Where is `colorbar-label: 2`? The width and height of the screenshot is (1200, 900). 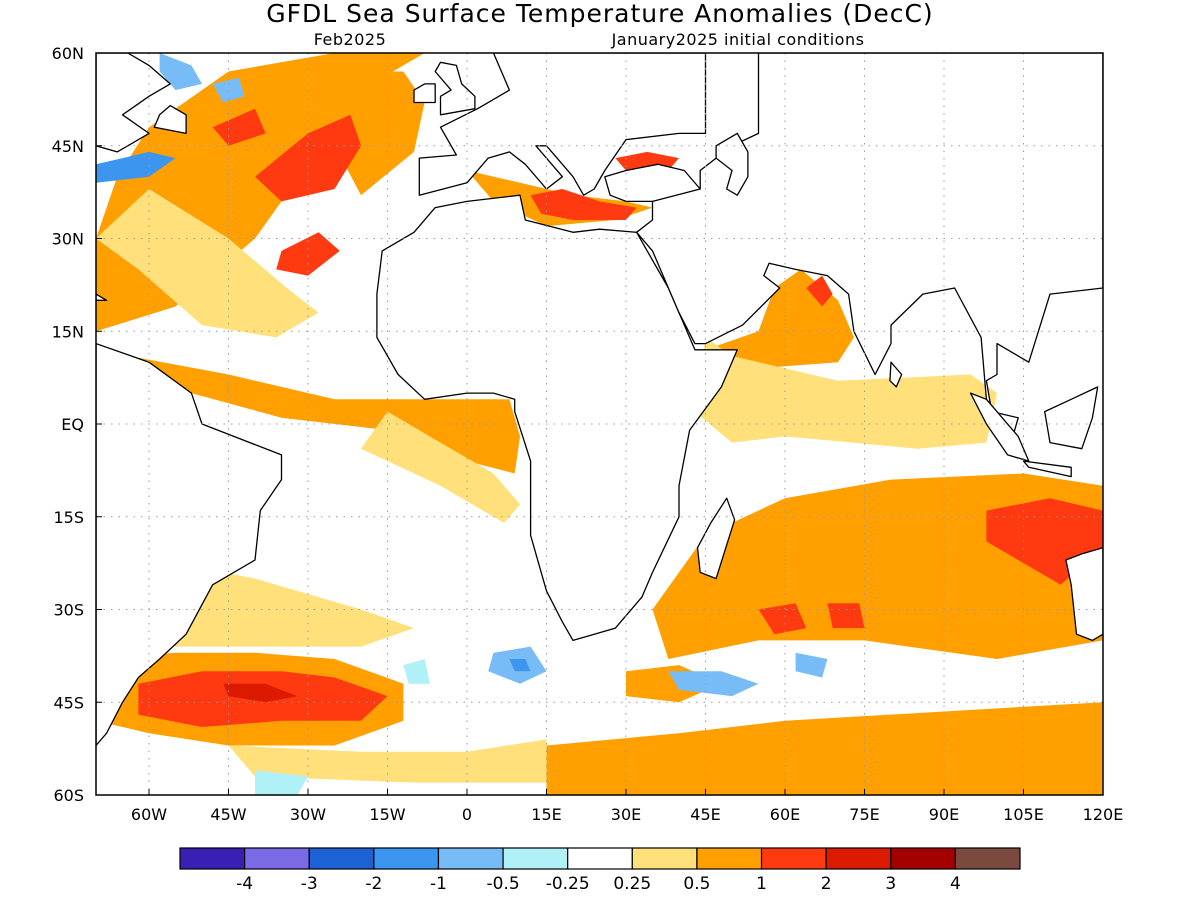 colorbar-label: 2 is located at coordinates (826, 884).